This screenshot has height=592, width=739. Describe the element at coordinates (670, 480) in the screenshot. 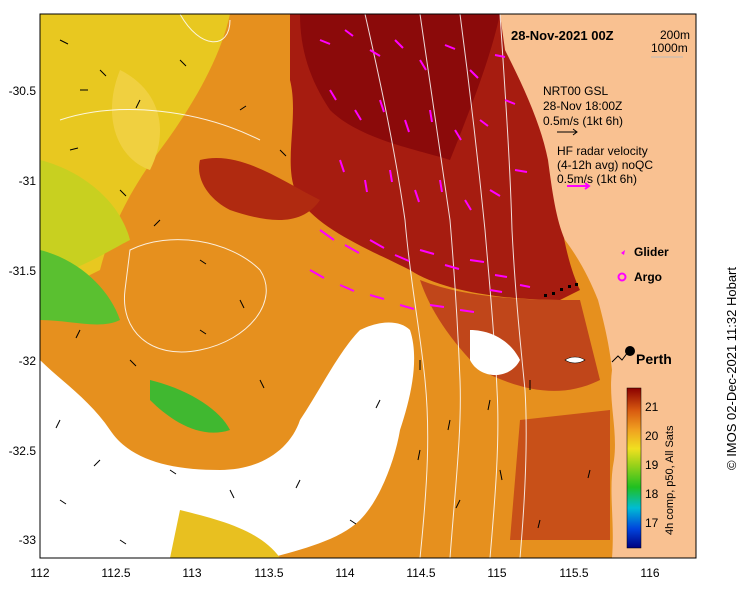

I see `colorbar-title: 4h comp, p50, All Sats` at that location.